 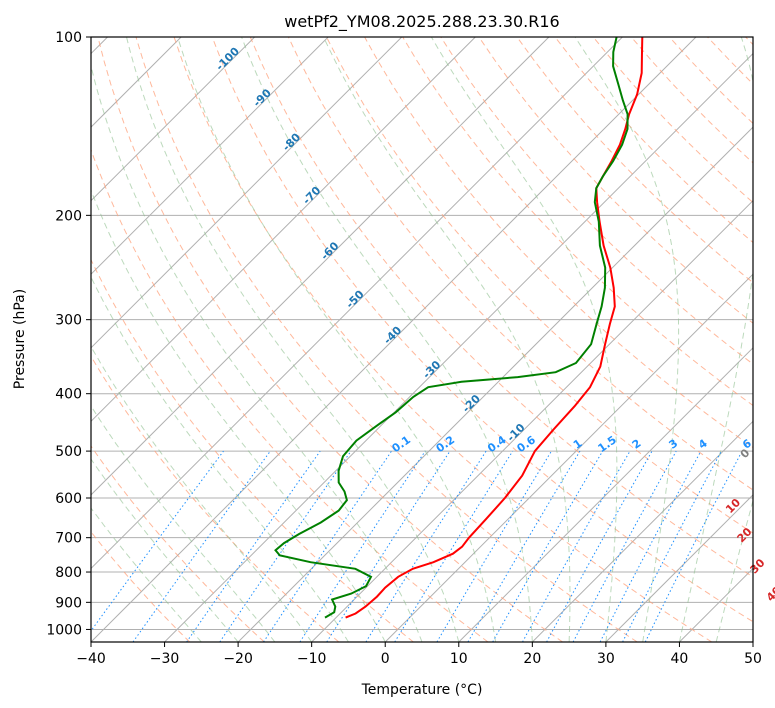 I want to click on y-tick-label: 300, so click(x=68, y=321).